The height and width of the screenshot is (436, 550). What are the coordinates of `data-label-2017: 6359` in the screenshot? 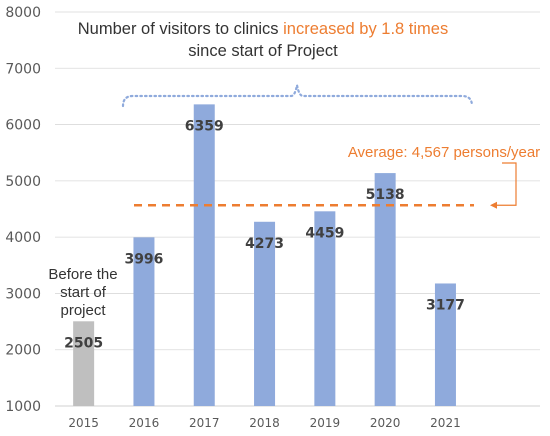 It's located at (204, 126).